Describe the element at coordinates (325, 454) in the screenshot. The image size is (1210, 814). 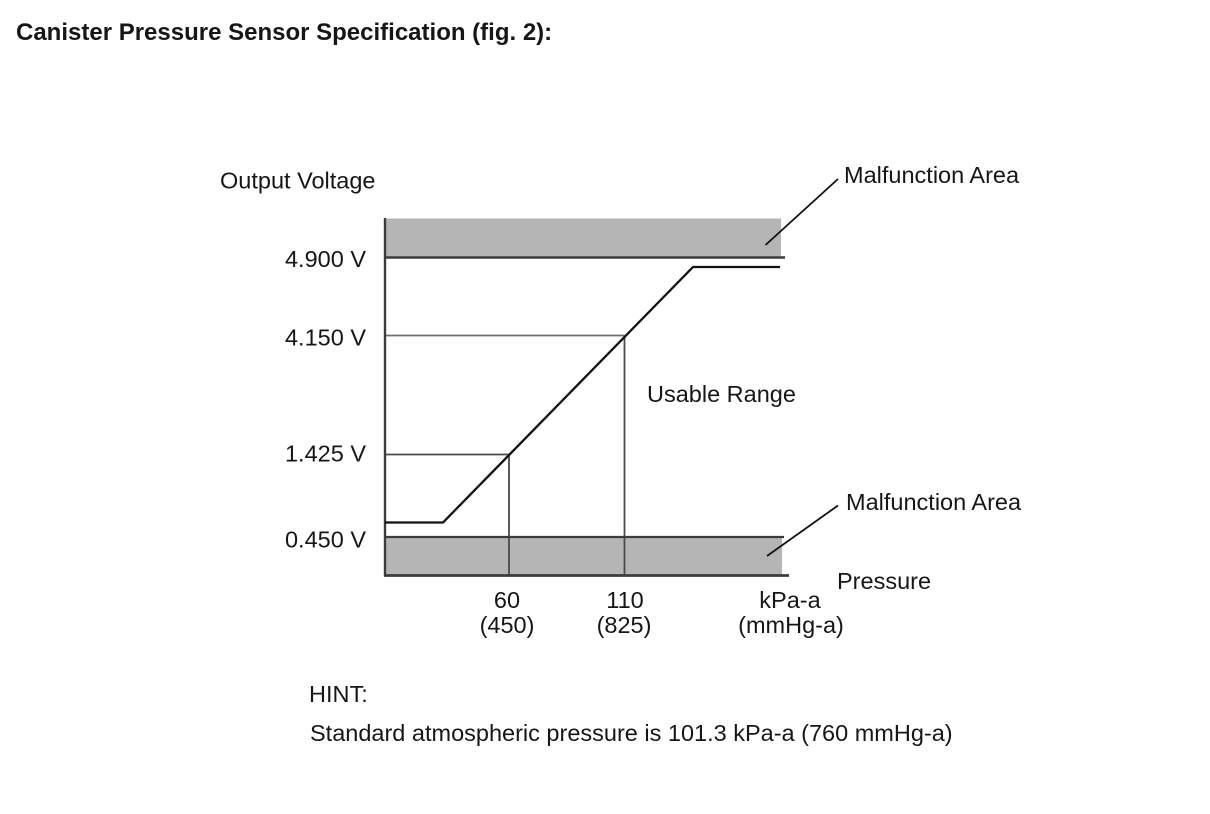
I see `svg-text: 1.425 V` at that location.